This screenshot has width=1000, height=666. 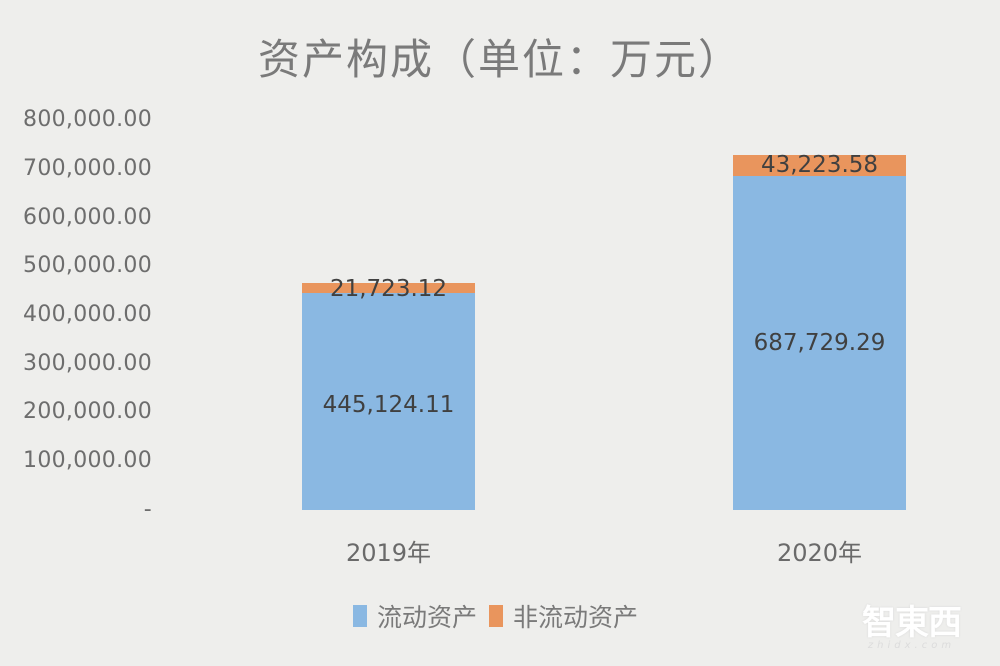 What do you see at coordinates (87, 460) in the screenshot?
I see `y-tick: 100,000.00` at bounding box center [87, 460].